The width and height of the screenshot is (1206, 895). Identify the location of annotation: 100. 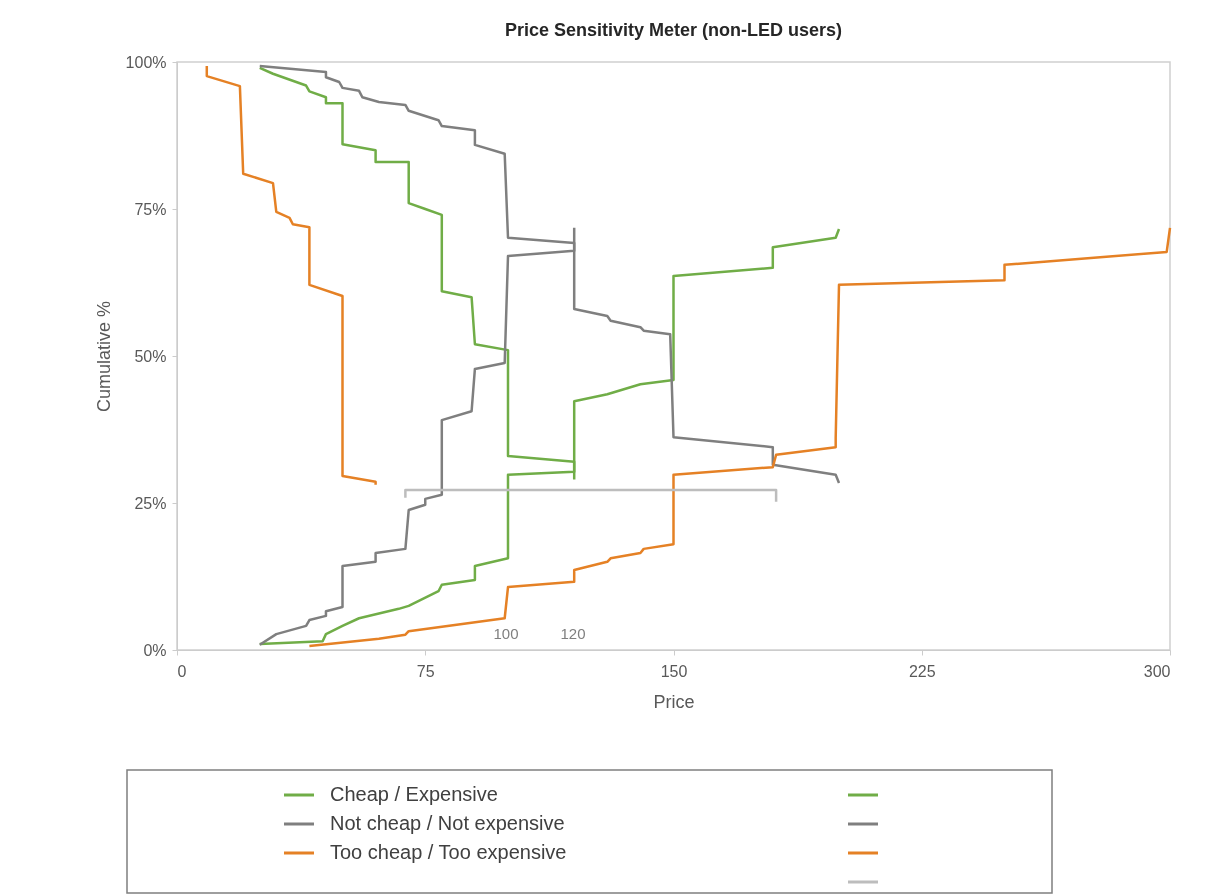
(506, 633).